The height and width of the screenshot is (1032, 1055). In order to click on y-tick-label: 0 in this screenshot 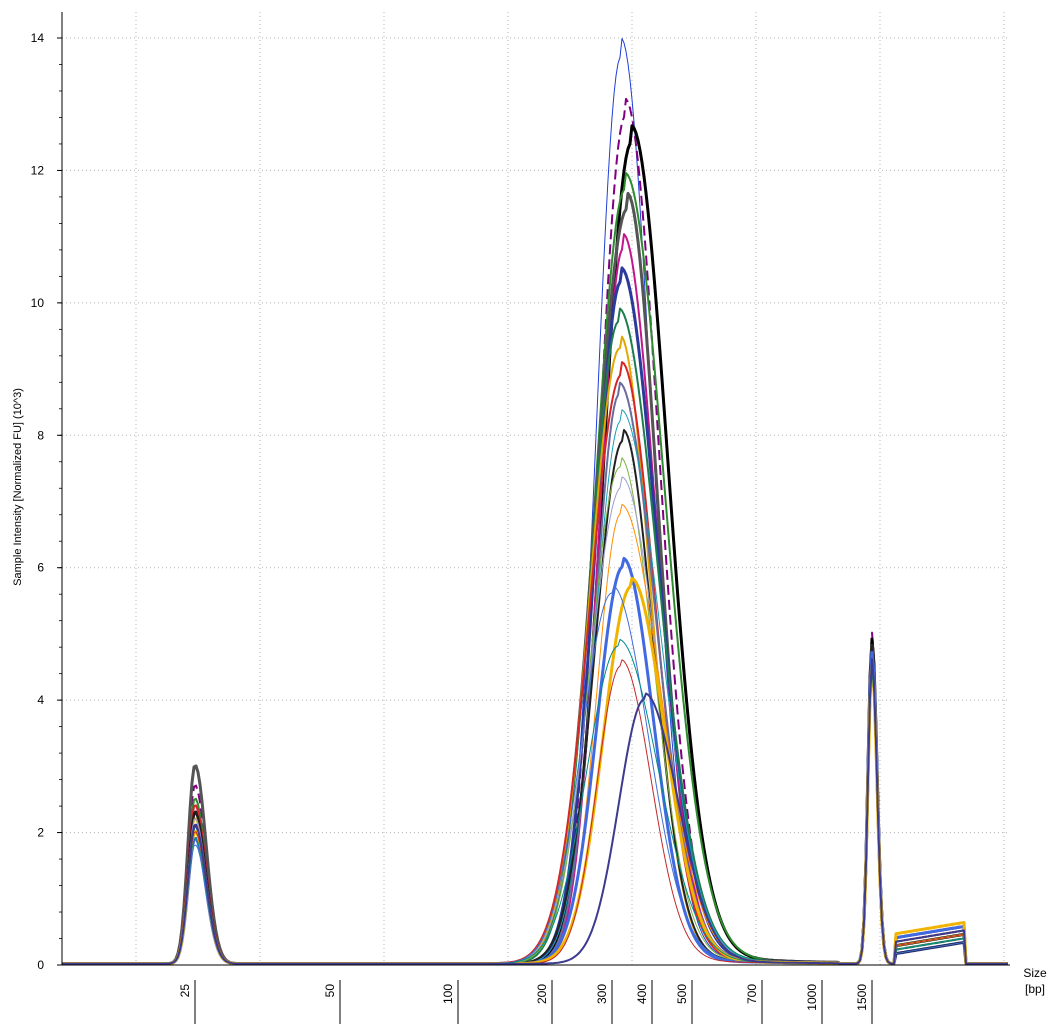, I will do `click(40, 965)`.